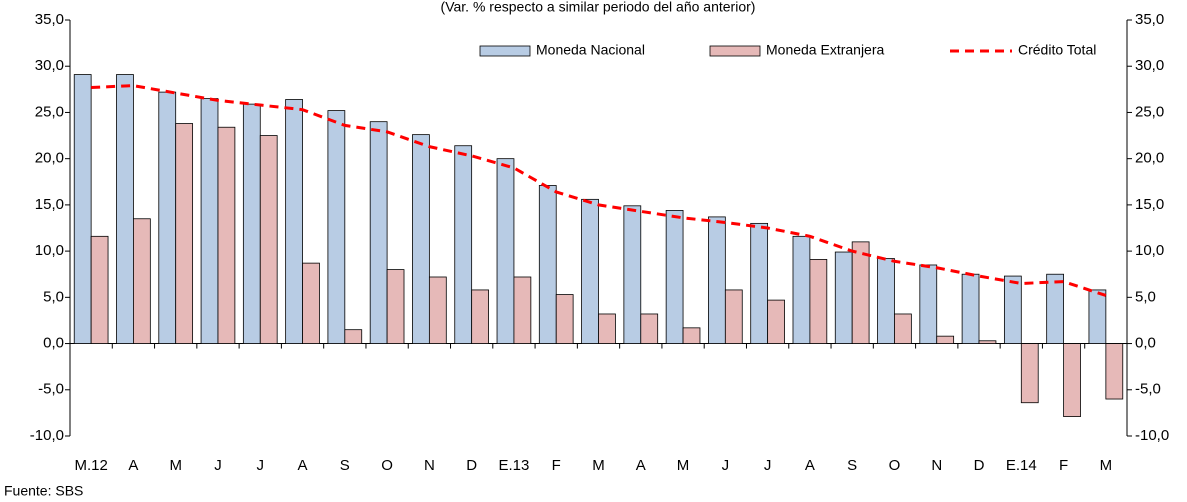 The image size is (1187, 502). Describe the element at coordinates (514, 465) in the screenshot. I see `x-tick-label: E.13` at that location.